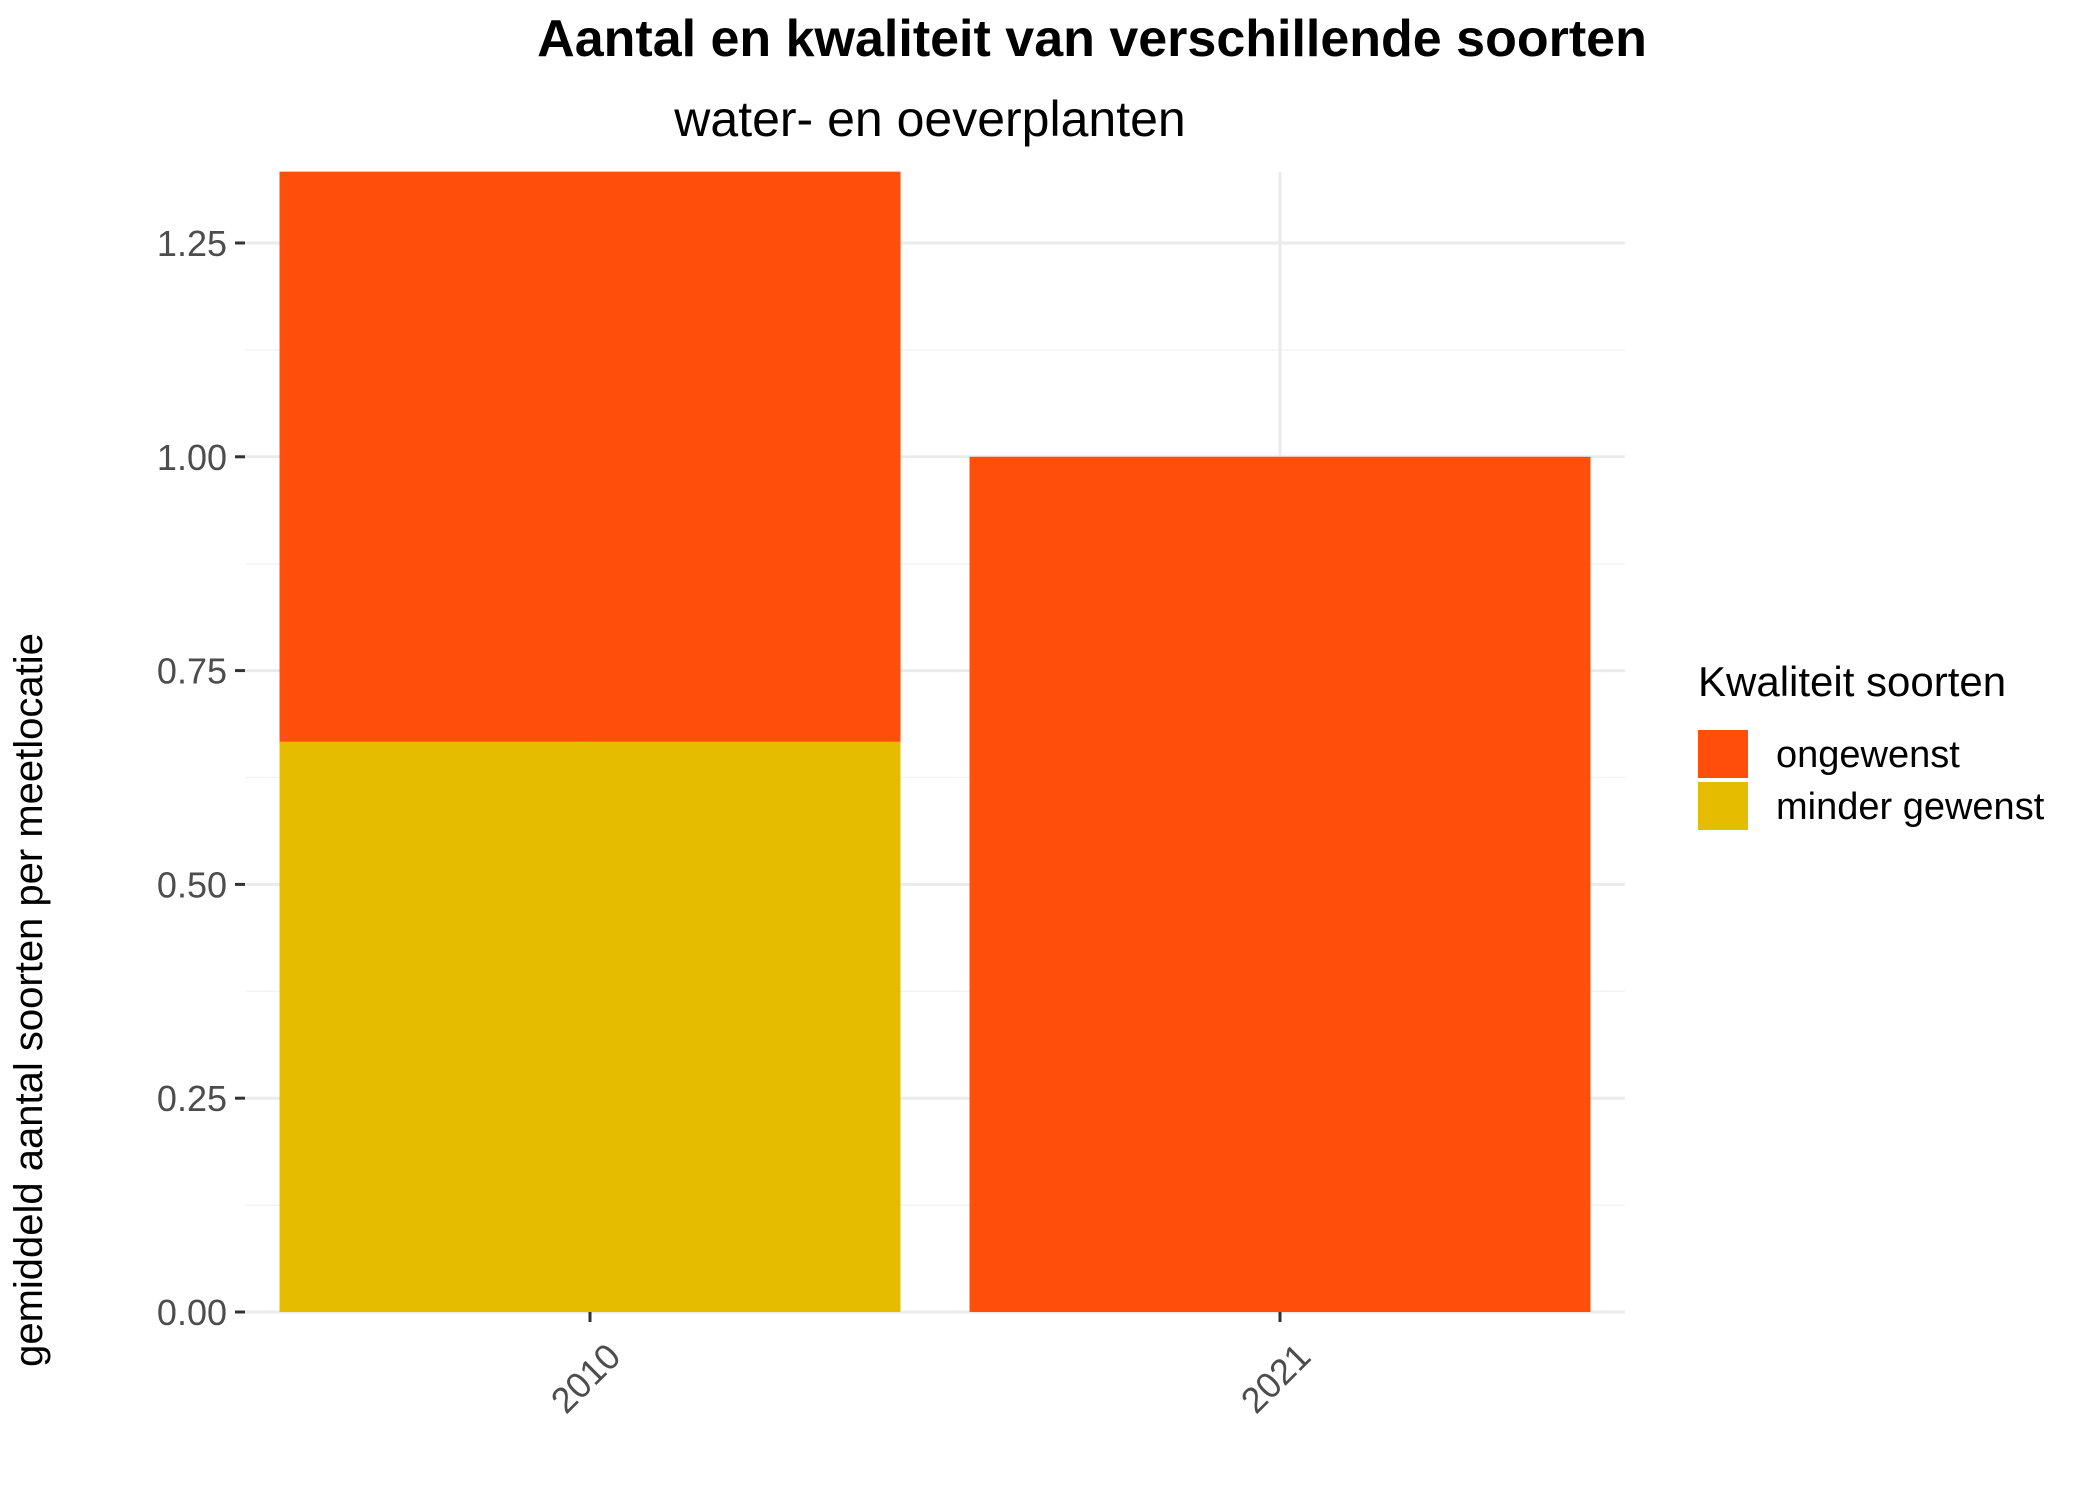  What do you see at coordinates (1868, 755) in the screenshot?
I see `legend-label: ongewenst` at bounding box center [1868, 755].